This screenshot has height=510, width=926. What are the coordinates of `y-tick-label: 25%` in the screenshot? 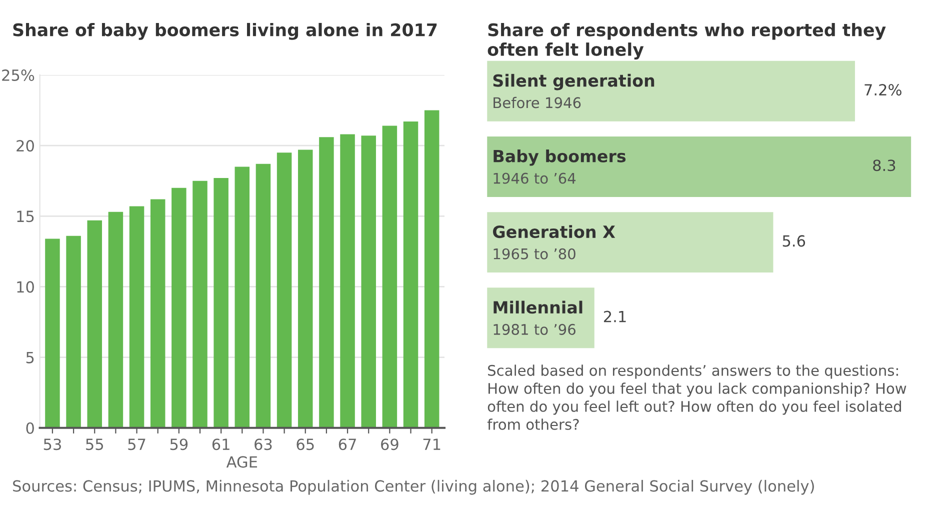 It's located at (18, 75).